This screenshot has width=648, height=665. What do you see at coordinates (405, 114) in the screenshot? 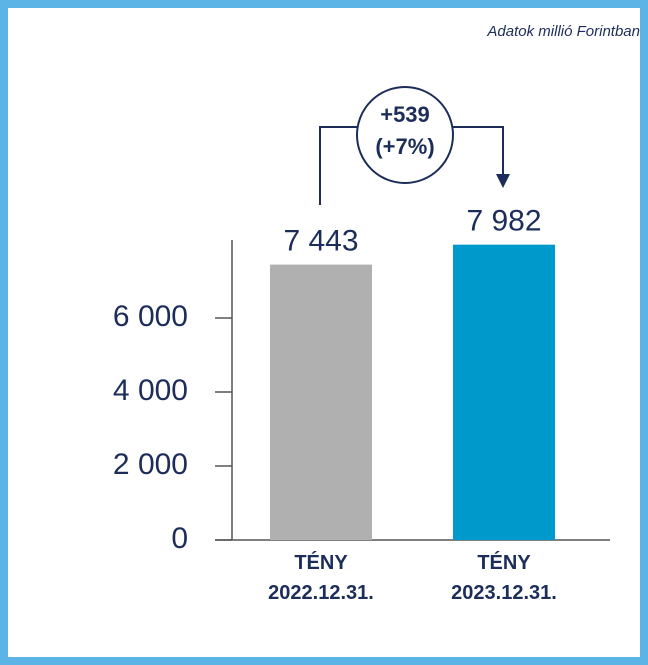
I see `diff-value: +539` at bounding box center [405, 114].